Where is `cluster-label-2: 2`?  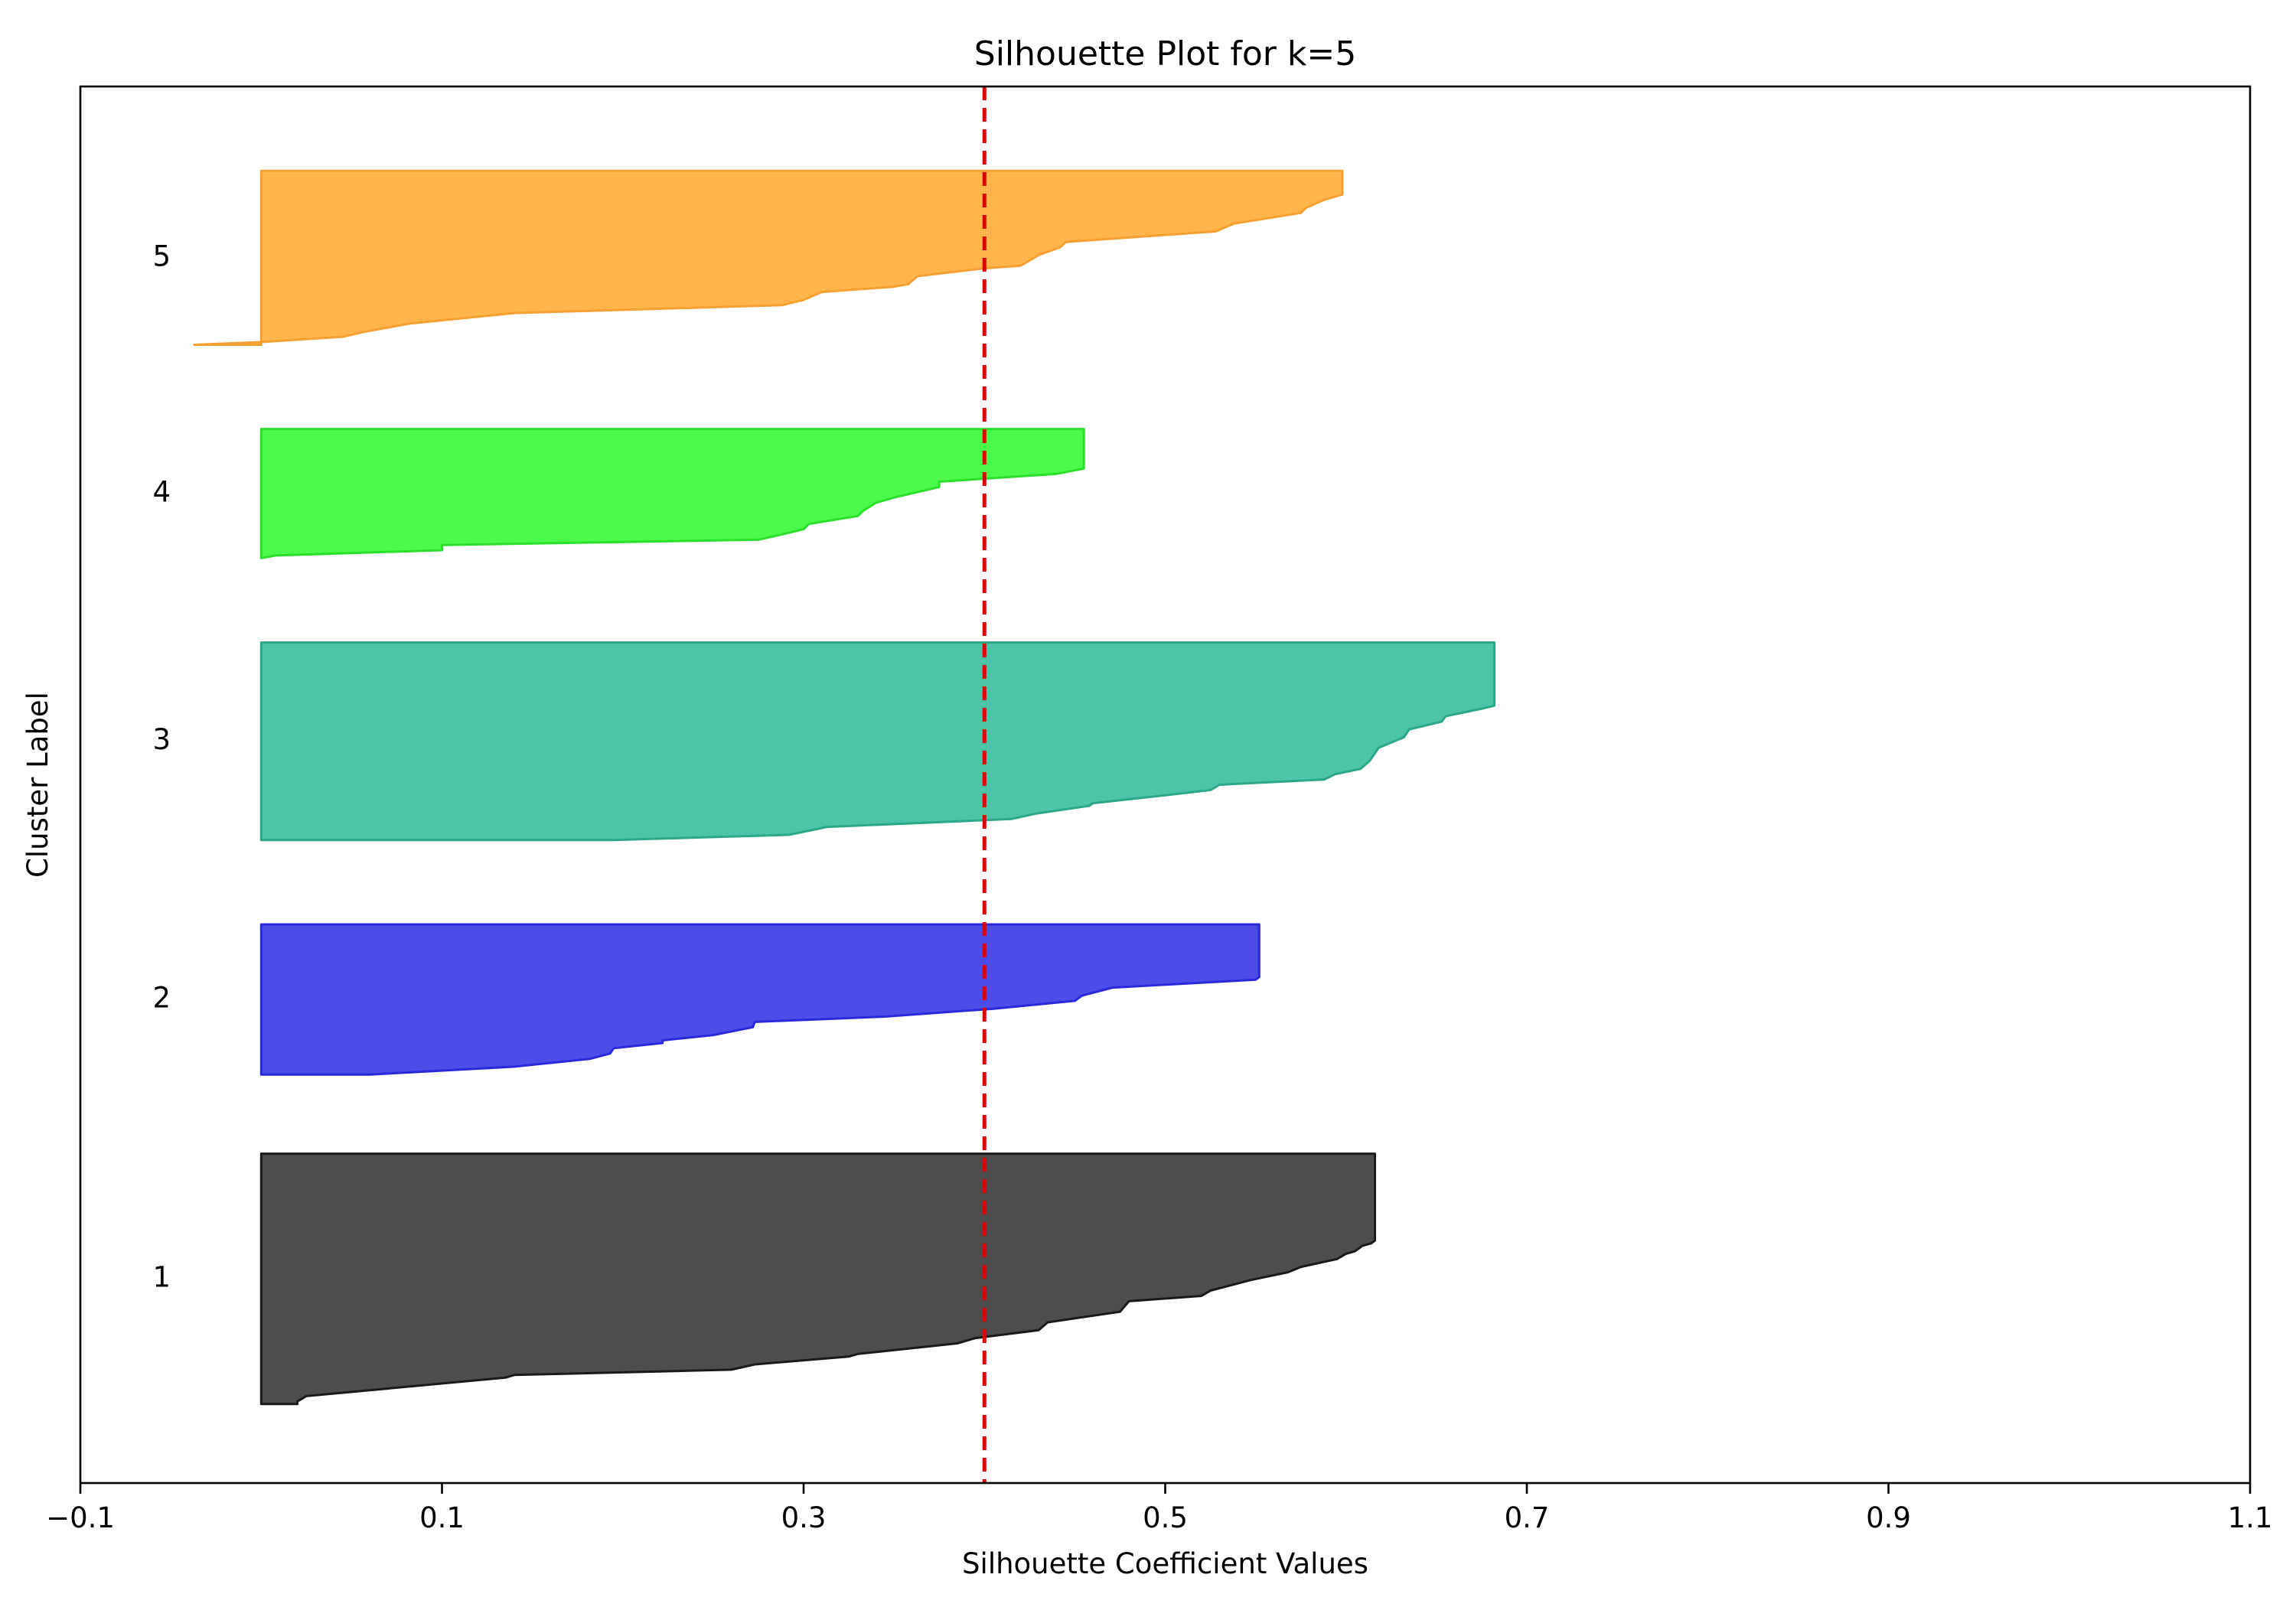
cluster-label-2: 2 is located at coordinates (162, 999).